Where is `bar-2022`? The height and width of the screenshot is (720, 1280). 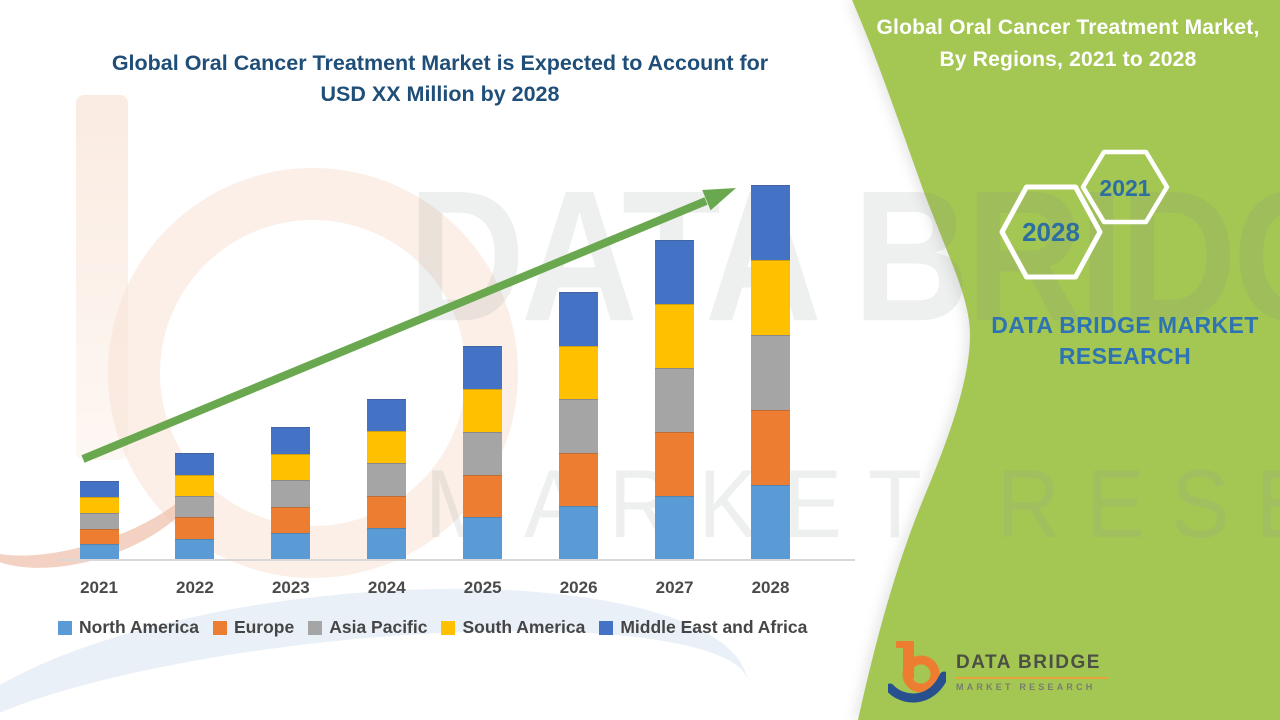 bar-2022 is located at coordinates (195, 506).